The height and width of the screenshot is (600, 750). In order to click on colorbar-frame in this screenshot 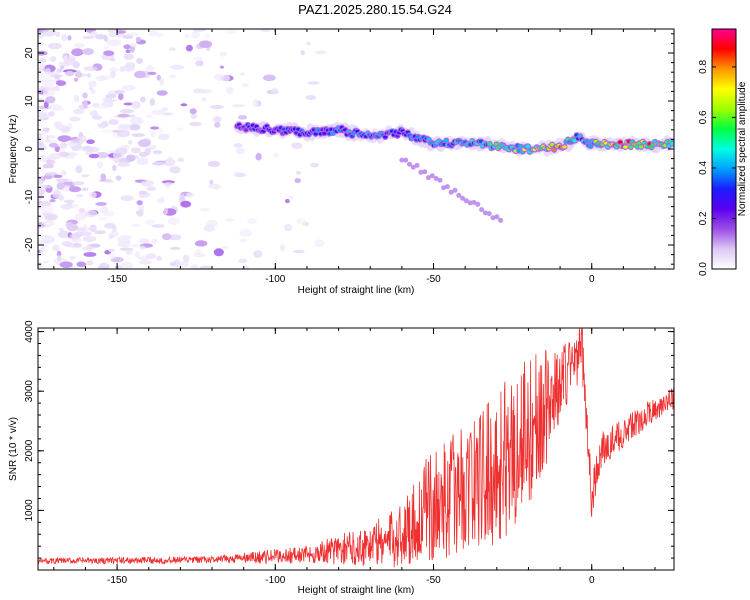, I will do `click(724, 149)`.